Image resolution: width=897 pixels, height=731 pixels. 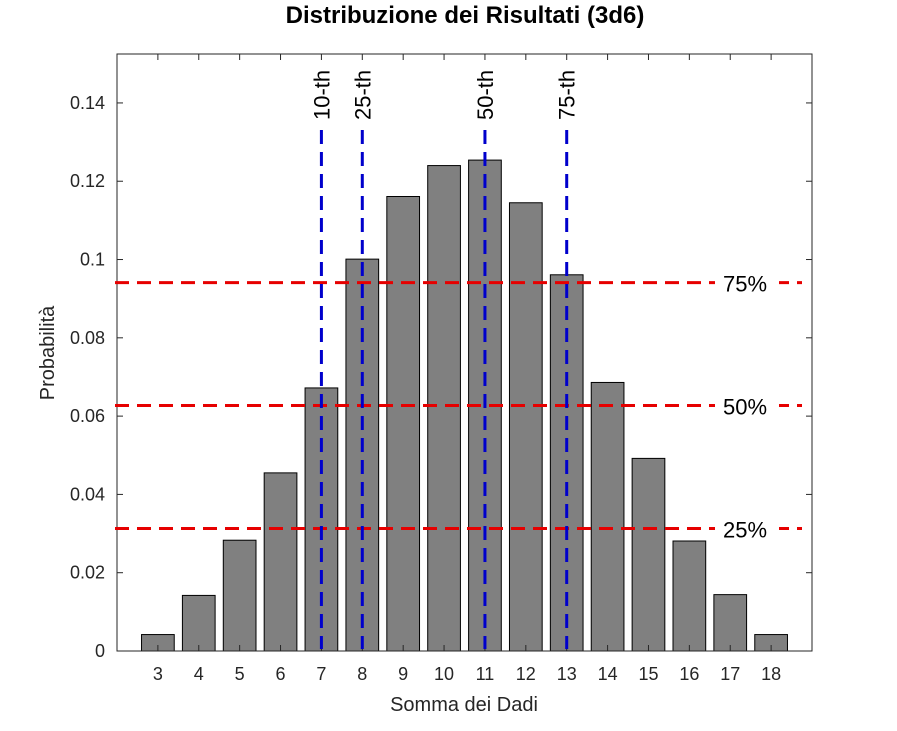 I want to click on y-tick-label-6: 0.12, so click(x=87, y=181).